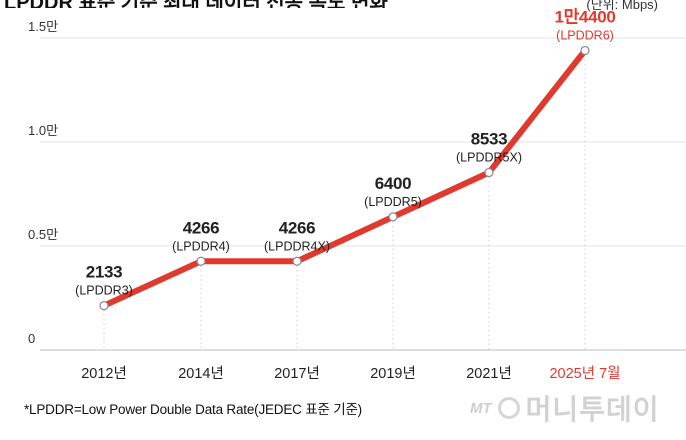 Image resolution: width=686 pixels, height=440 pixels. What do you see at coordinates (592, 409) in the screenshot?
I see `logo-name: 머니투데이` at bounding box center [592, 409].